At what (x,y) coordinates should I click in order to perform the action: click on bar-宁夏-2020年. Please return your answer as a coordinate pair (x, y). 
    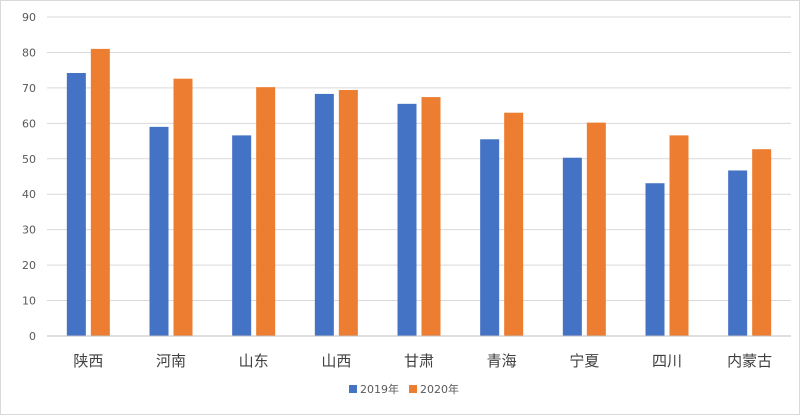
    Looking at the image, I should click on (596, 229).